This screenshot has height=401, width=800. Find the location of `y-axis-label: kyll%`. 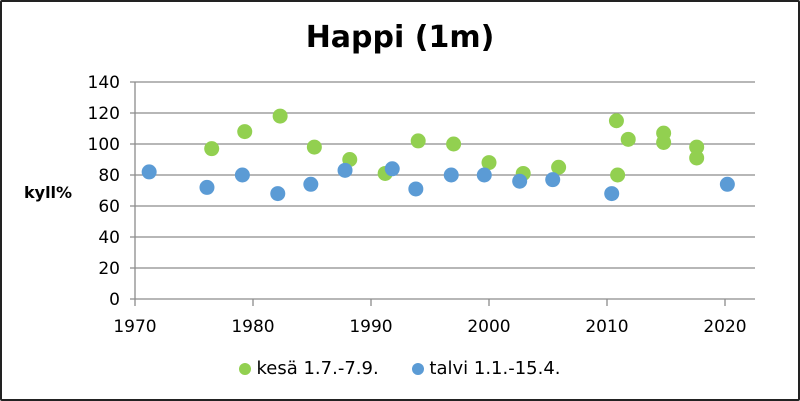

y-axis-label: kyll% is located at coordinates (48, 192).